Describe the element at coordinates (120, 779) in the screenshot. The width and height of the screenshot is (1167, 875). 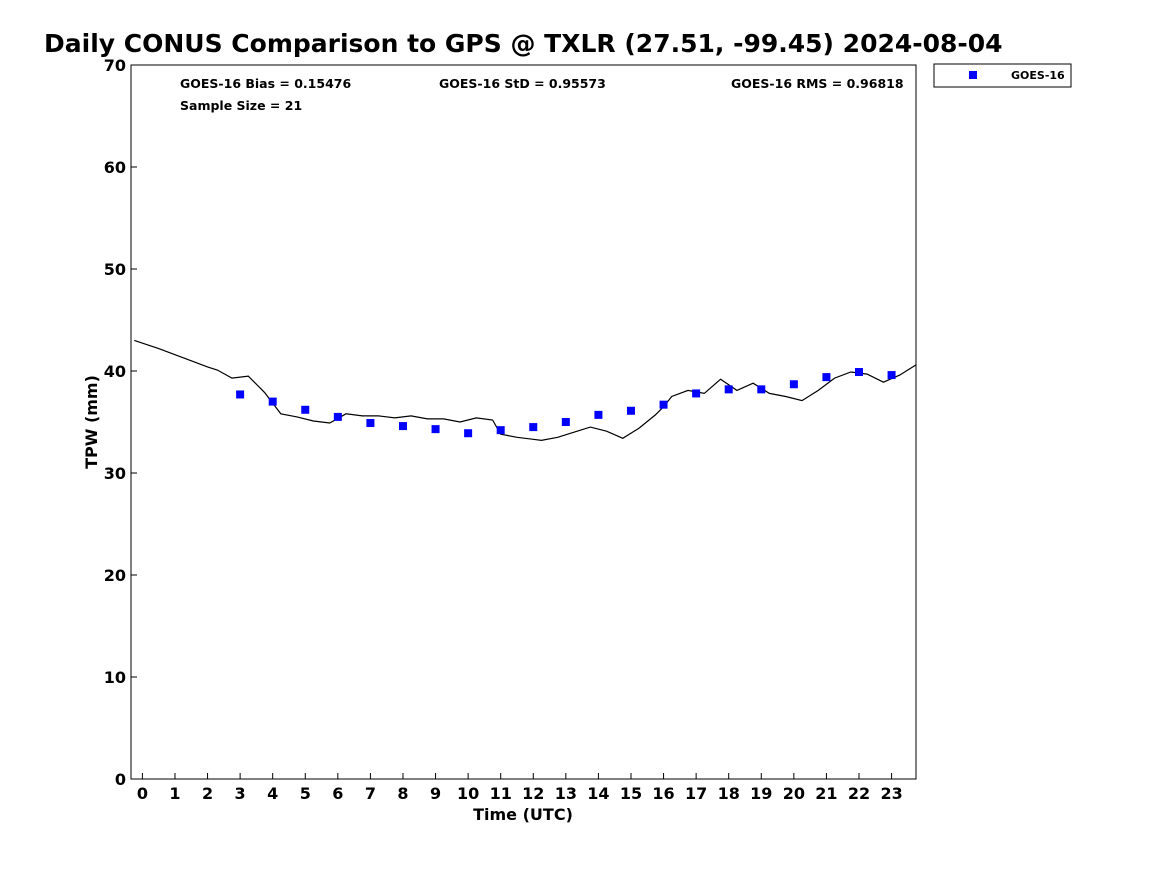
I see `y-tick-label: 0` at that location.